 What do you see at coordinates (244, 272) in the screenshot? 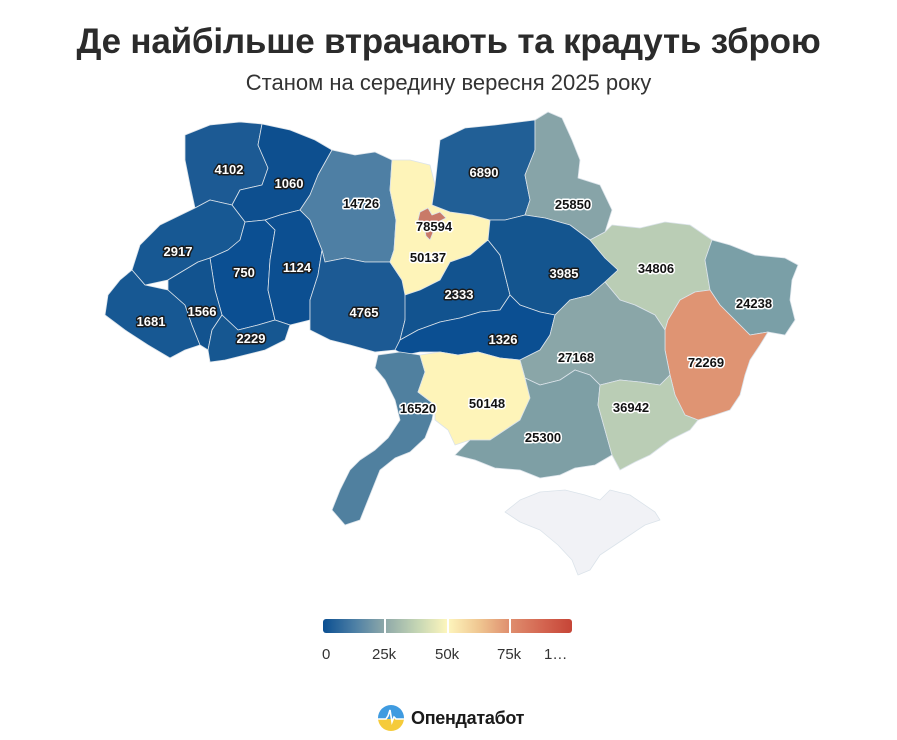
I see `value-label-ternopil: 750` at bounding box center [244, 272].